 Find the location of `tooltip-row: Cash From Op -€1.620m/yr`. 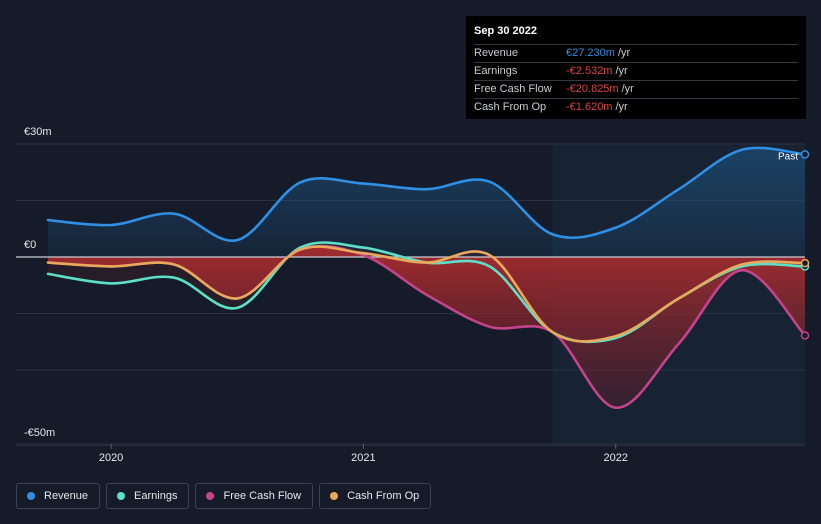

tooltip-row: Cash From Op -€1.620m/yr is located at coordinates (636, 107).